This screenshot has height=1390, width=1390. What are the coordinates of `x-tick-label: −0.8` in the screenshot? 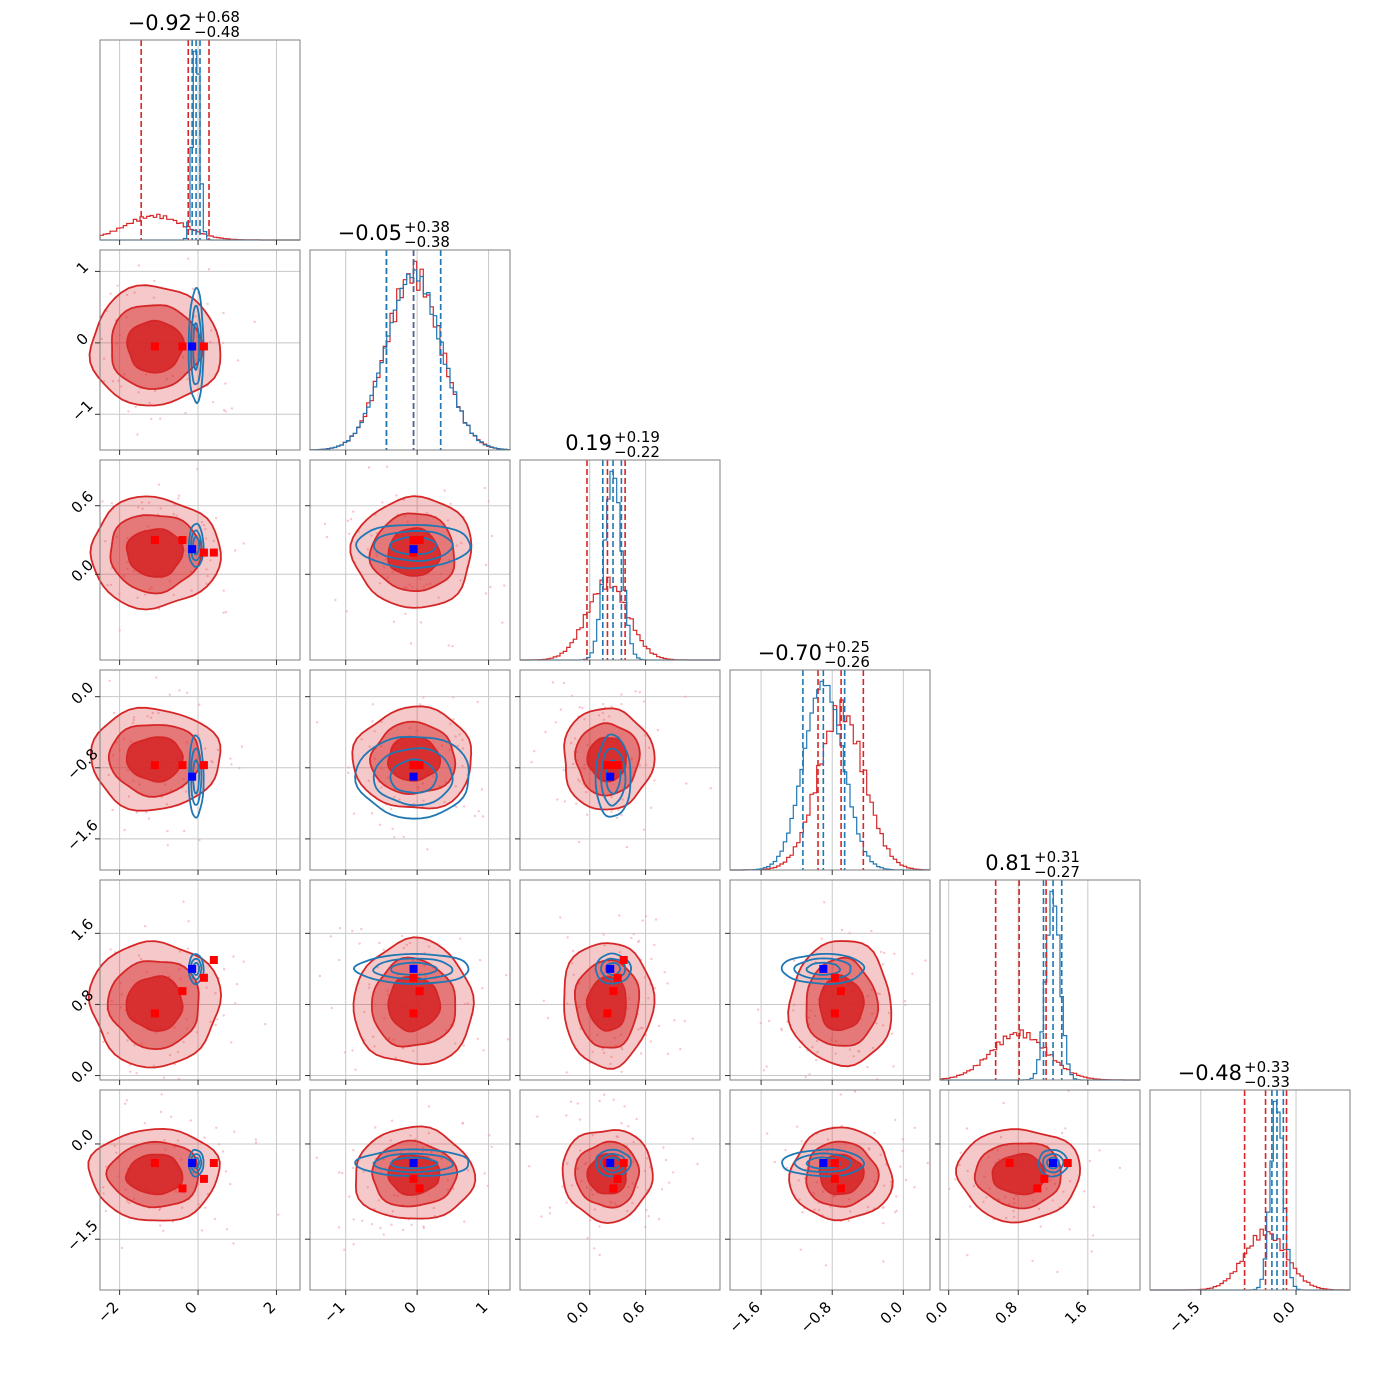 It's located at (816, 1317).